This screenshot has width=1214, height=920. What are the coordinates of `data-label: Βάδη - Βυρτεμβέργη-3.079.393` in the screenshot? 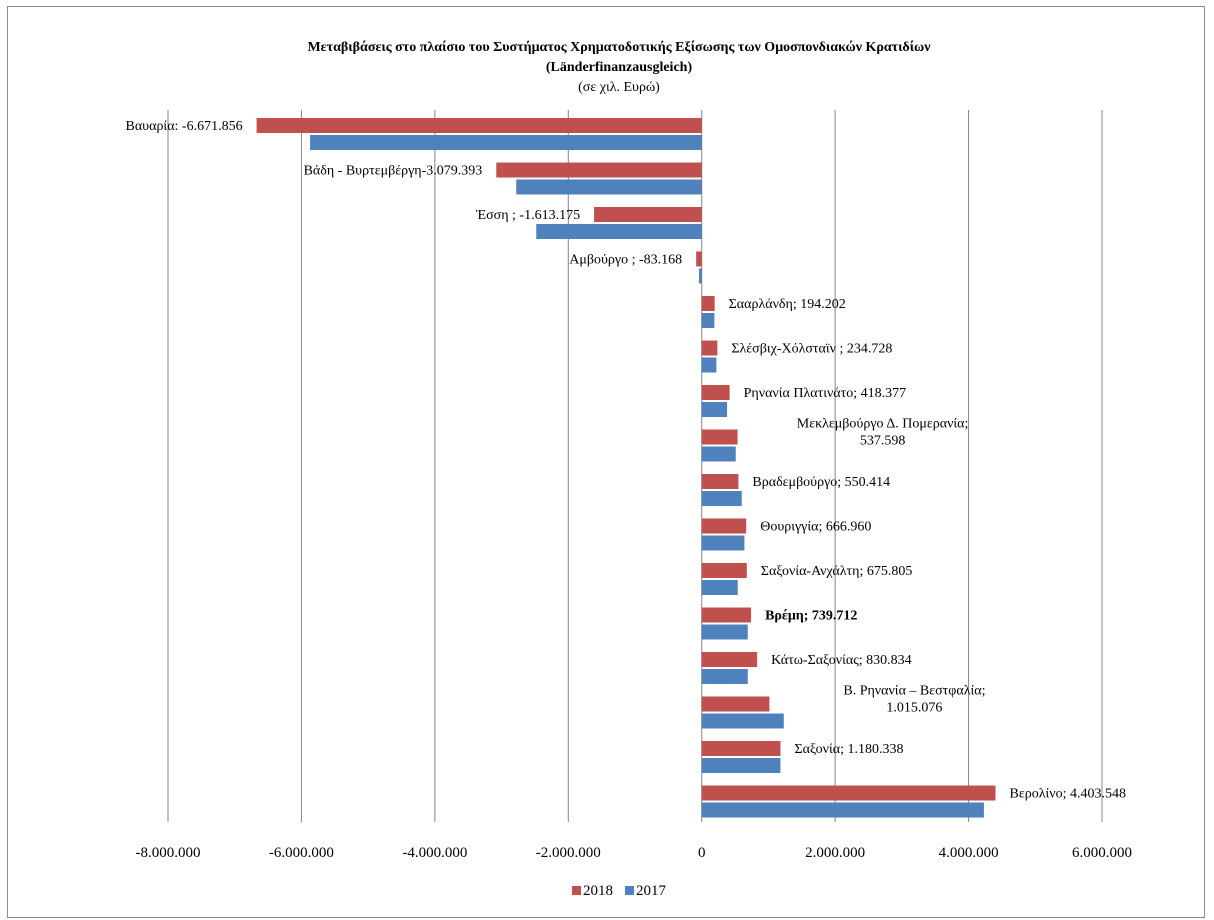 It's located at (393, 171).